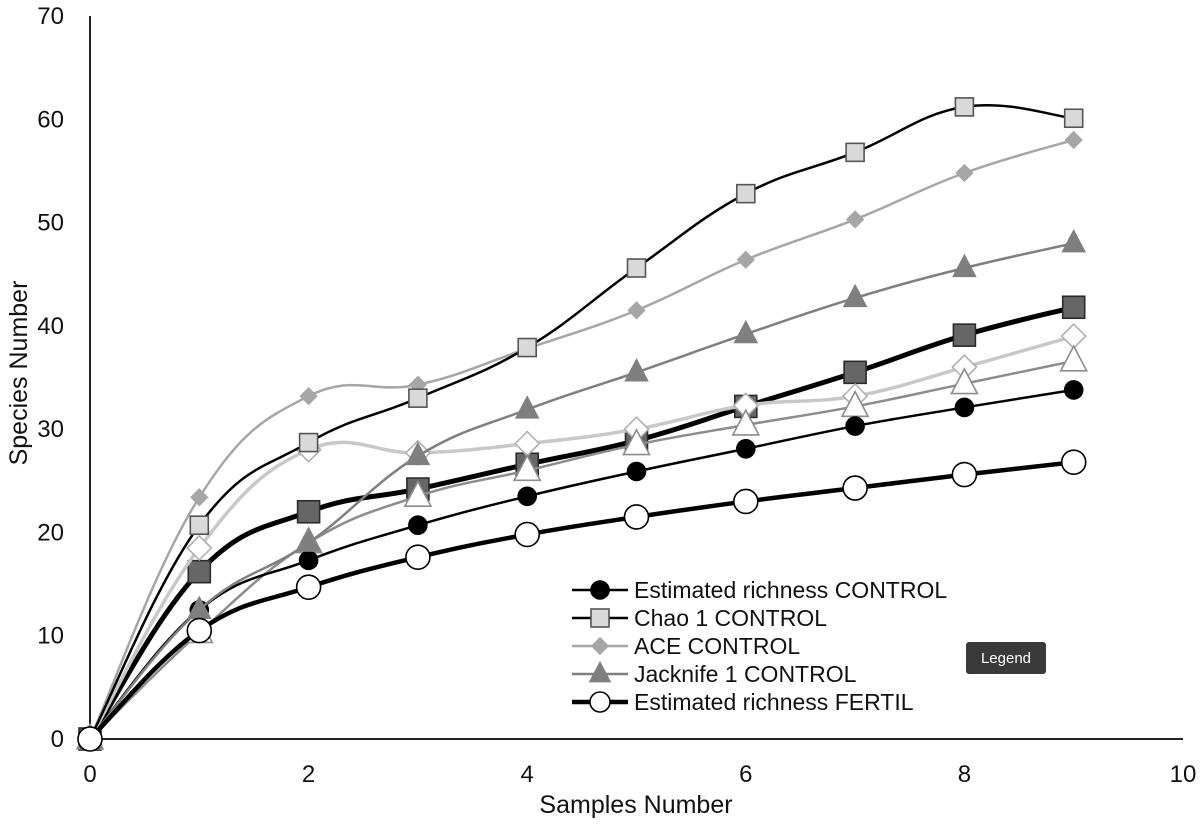 This screenshot has width=1200, height=831. I want to click on legend-item: Jacknife 1 CONTROL, so click(714, 673).